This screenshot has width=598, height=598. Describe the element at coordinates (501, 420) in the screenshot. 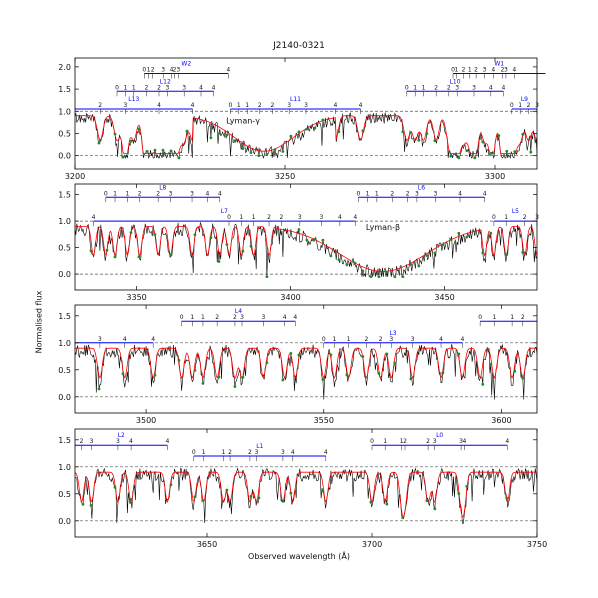

I see `x-tick-label: 3600` at that location.